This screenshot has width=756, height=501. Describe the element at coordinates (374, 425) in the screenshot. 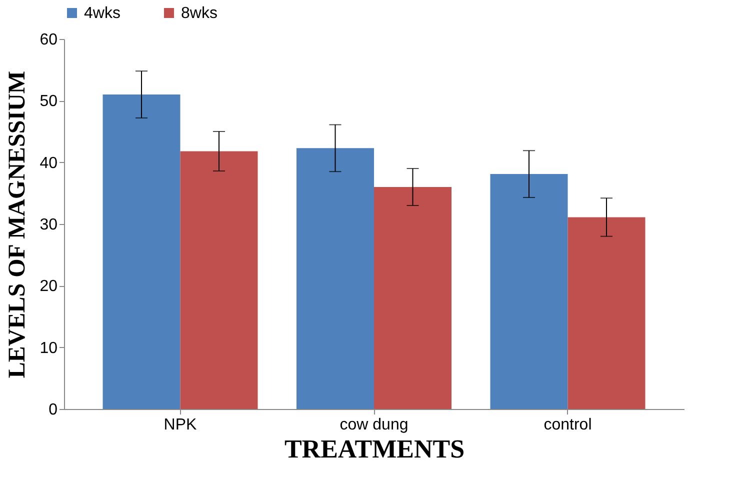

I see `x-tick-label: cow dung` at that location.